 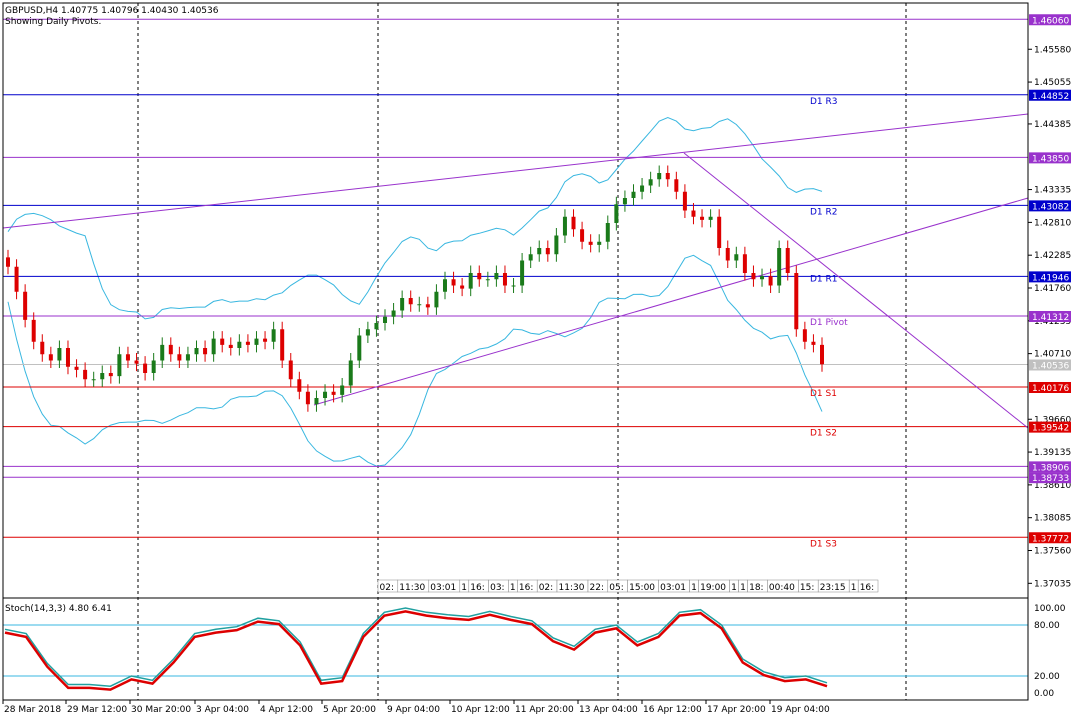 I want to click on time-tick-8: 11 Apr 20:00, so click(x=544, y=710).